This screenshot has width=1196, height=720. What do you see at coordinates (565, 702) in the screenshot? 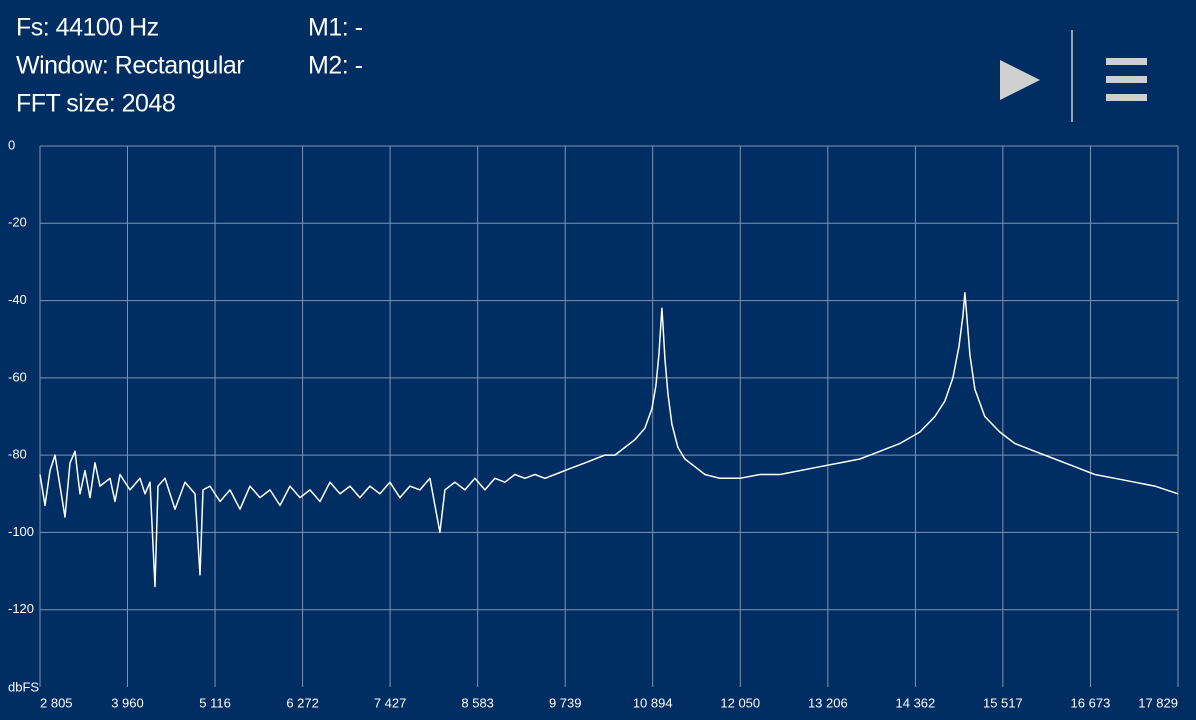
I see `x-tick-label: 9 739` at bounding box center [565, 702].